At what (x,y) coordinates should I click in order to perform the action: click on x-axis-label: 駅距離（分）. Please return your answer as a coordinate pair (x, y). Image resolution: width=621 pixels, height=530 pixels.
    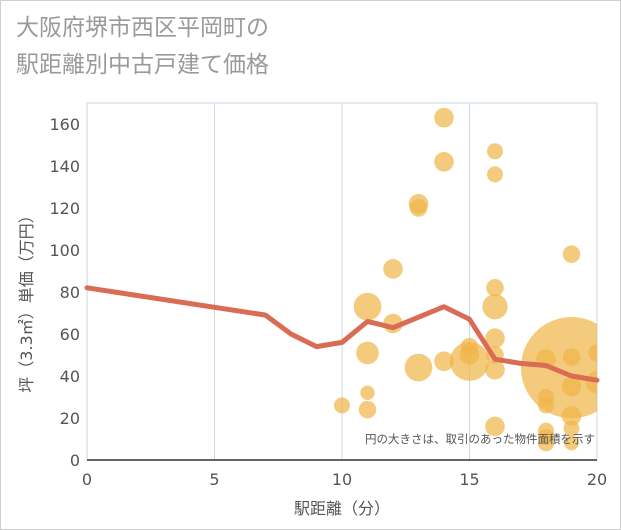
    Looking at the image, I should click on (342, 508).